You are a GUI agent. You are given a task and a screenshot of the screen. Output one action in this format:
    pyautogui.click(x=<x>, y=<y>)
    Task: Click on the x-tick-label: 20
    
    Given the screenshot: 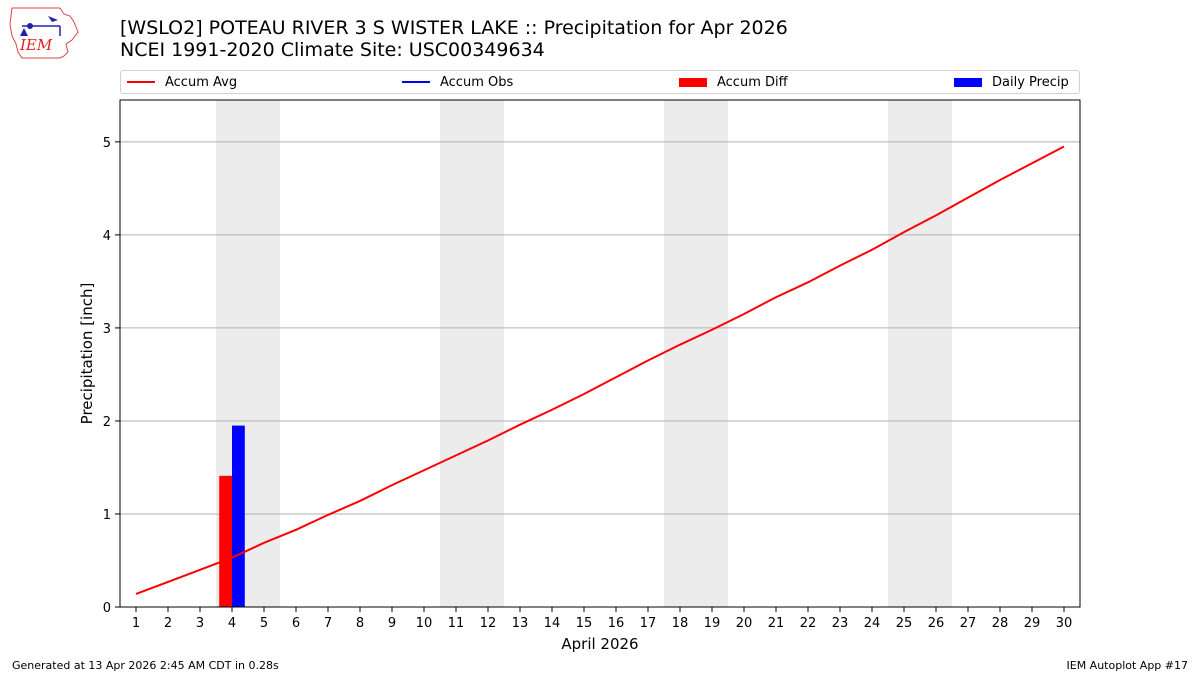 What is the action you would take?
    pyautogui.click(x=744, y=623)
    